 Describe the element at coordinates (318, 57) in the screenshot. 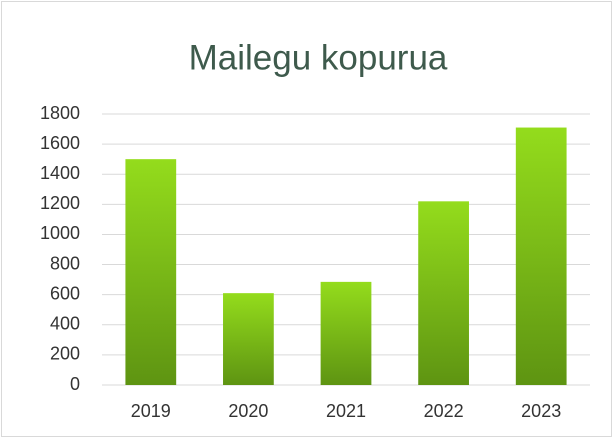

I see `chart-title: Mailegu kopurua` at that location.